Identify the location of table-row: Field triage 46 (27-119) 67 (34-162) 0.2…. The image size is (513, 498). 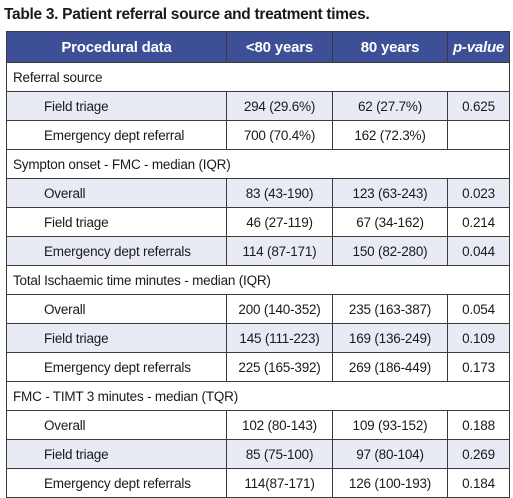
(258, 222).